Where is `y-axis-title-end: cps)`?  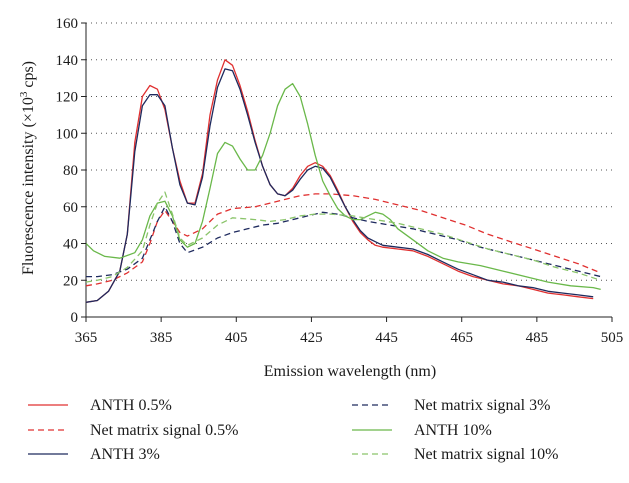 y-axis-title-end: cps) is located at coordinates (28, 76).